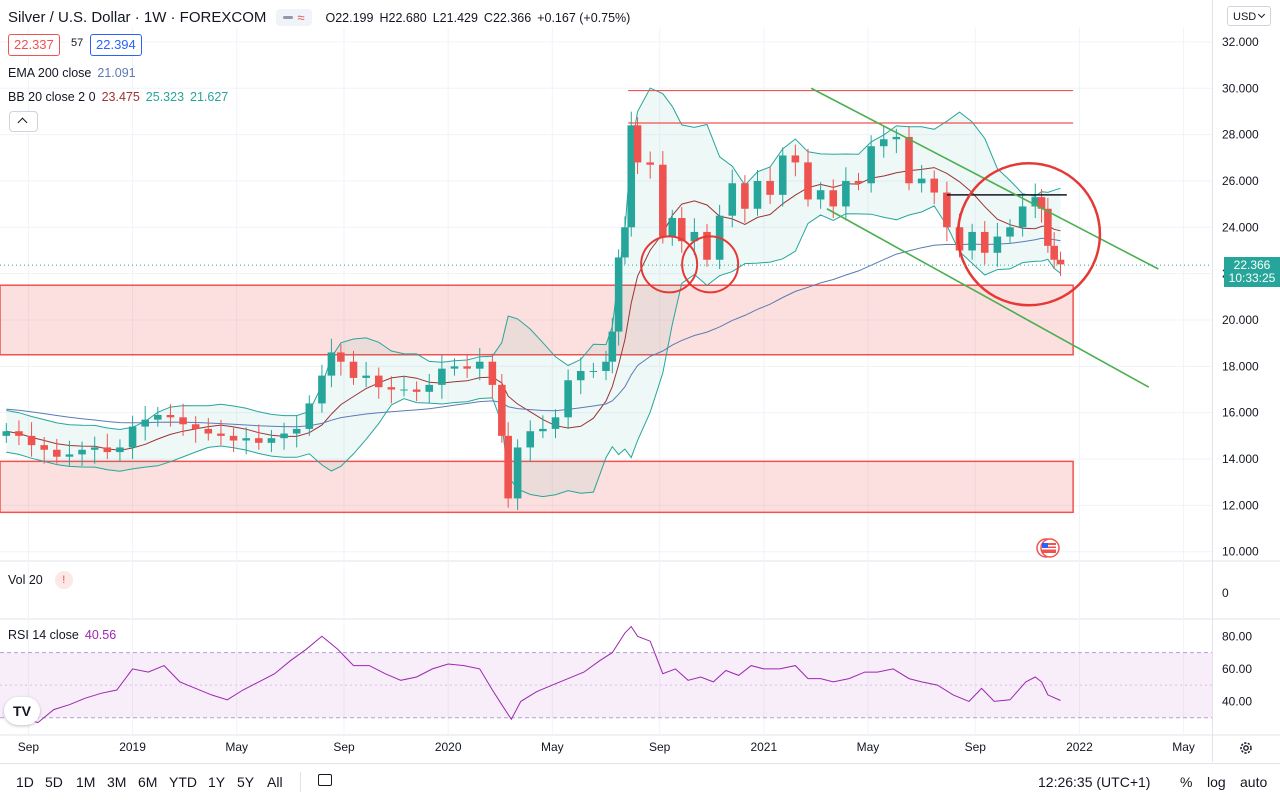 The height and width of the screenshot is (801, 1280). I want to click on ohlc-close: C22.366, so click(507, 17).